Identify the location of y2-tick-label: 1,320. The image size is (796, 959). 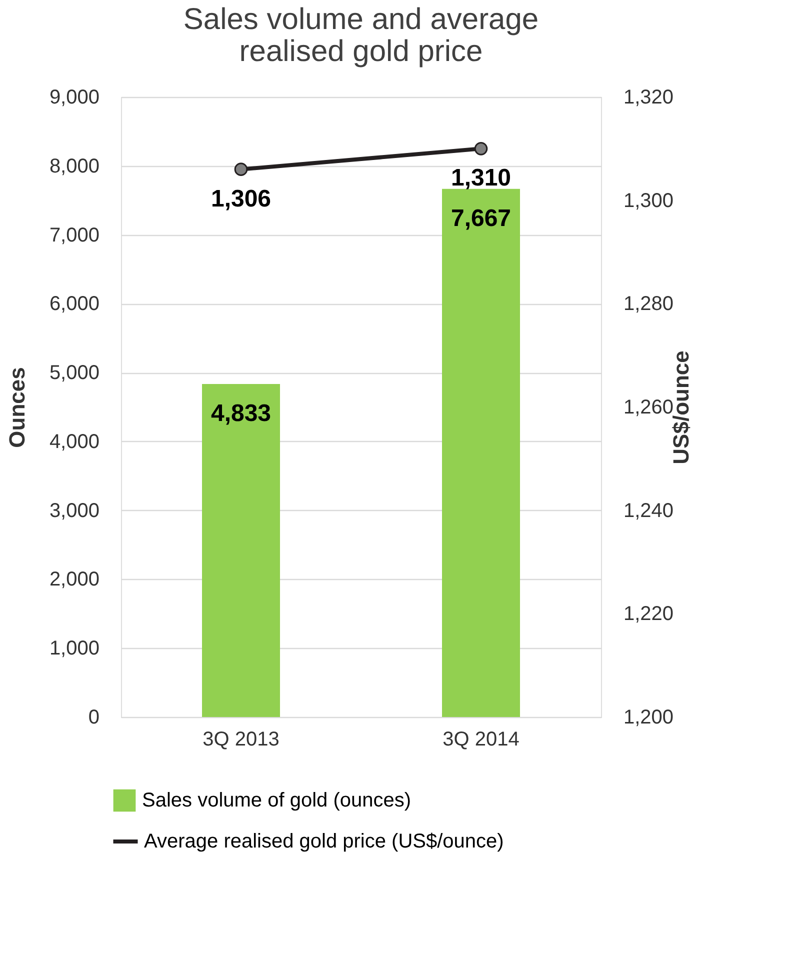
(649, 97).